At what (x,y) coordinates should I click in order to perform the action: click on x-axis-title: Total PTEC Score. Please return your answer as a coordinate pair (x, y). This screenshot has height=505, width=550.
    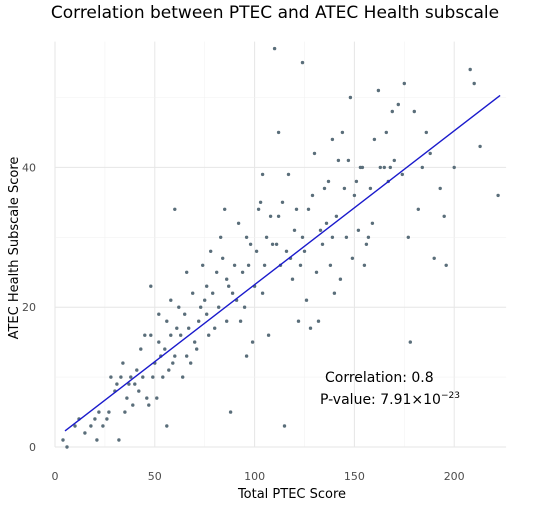
    Looking at the image, I should click on (291, 494).